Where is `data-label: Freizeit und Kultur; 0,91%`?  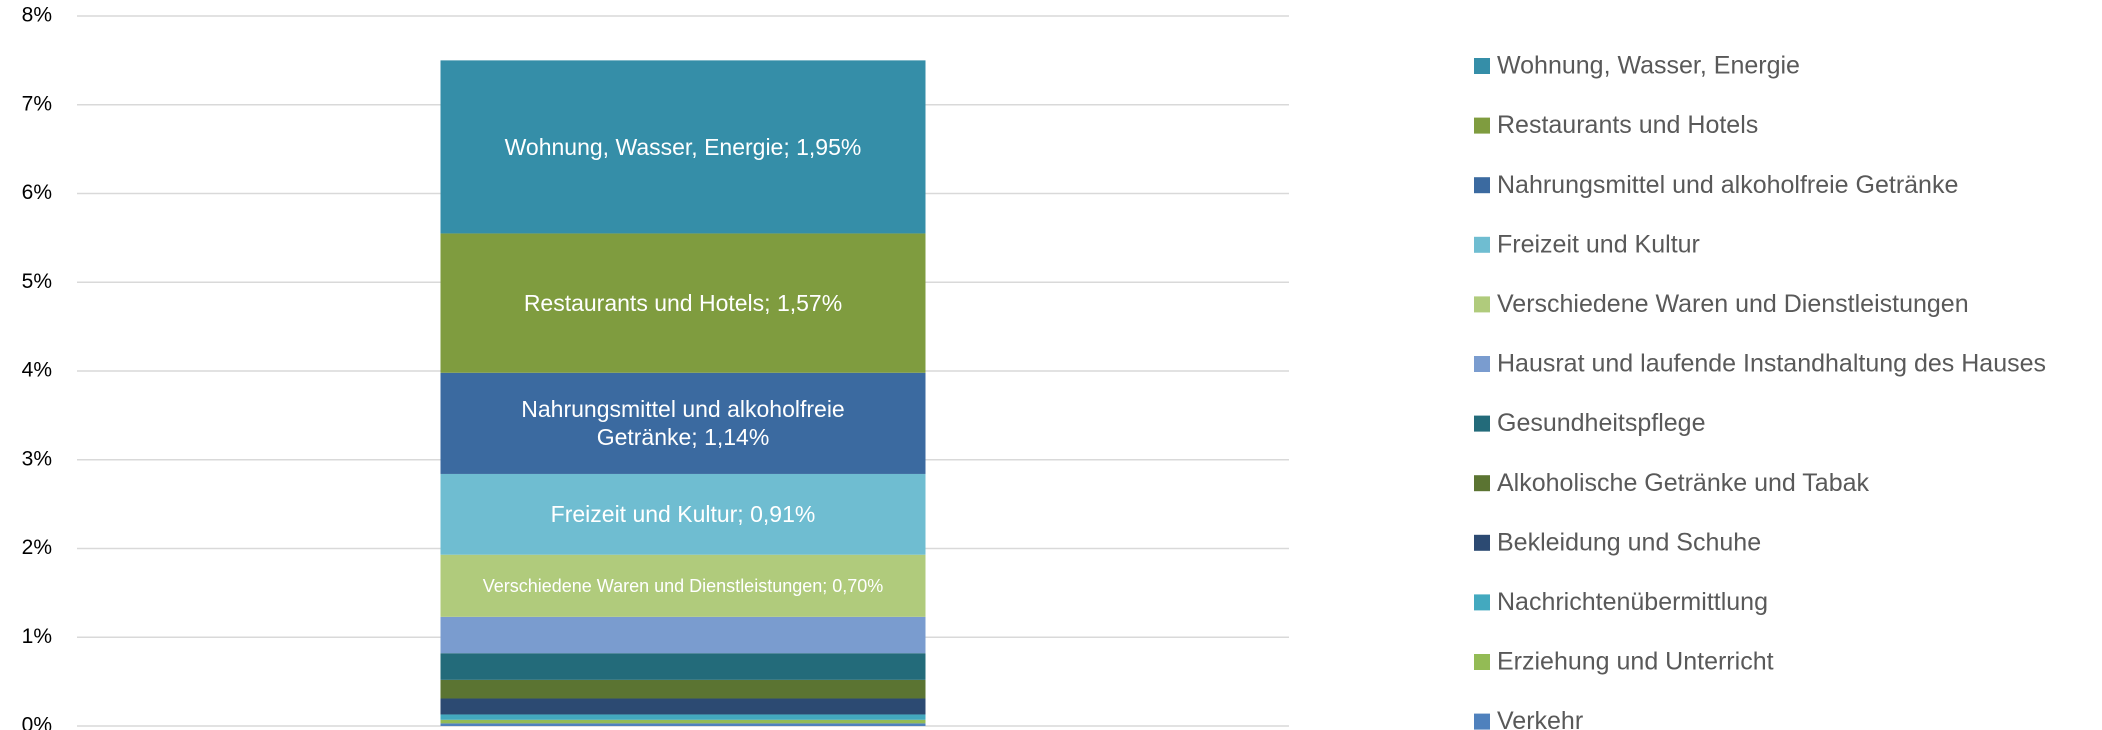 data-label: Freizeit und Kultur; 0,91% is located at coordinates (683, 513).